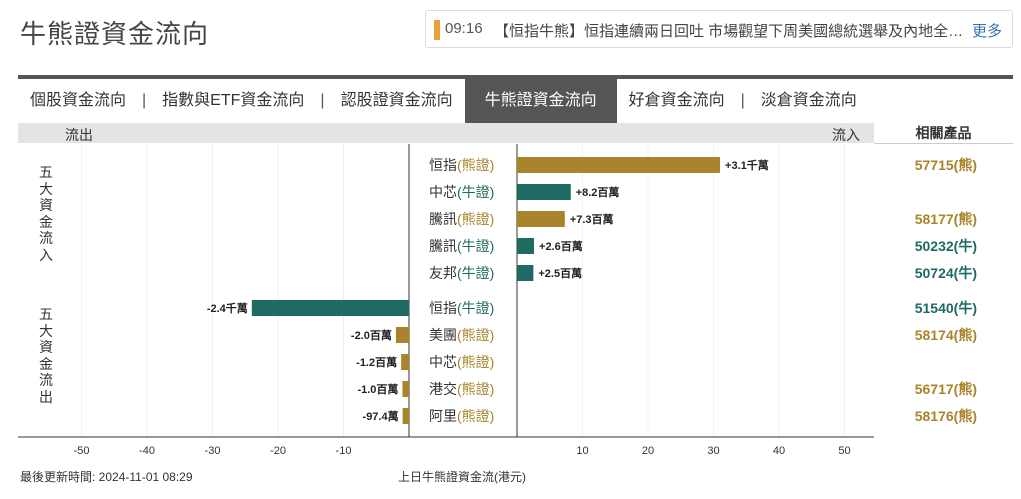 This screenshot has width=1021, height=499. I want to click on x-tick-label: -30, so click(213, 451).